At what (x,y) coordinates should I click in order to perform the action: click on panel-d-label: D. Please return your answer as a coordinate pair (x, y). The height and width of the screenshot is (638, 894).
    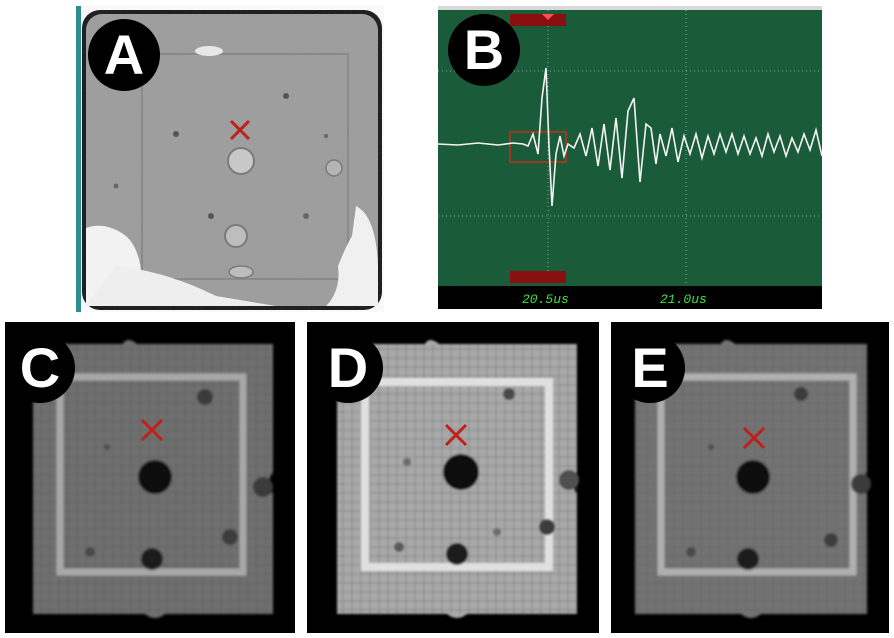
    Looking at the image, I should click on (348, 368).